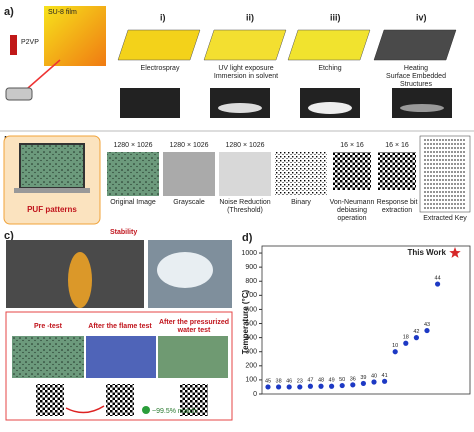 The height and width of the screenshot is (432, 474). Describe the element at coordinates (9, 236) in the screenshot. I see `panel-label: c)` at that location.